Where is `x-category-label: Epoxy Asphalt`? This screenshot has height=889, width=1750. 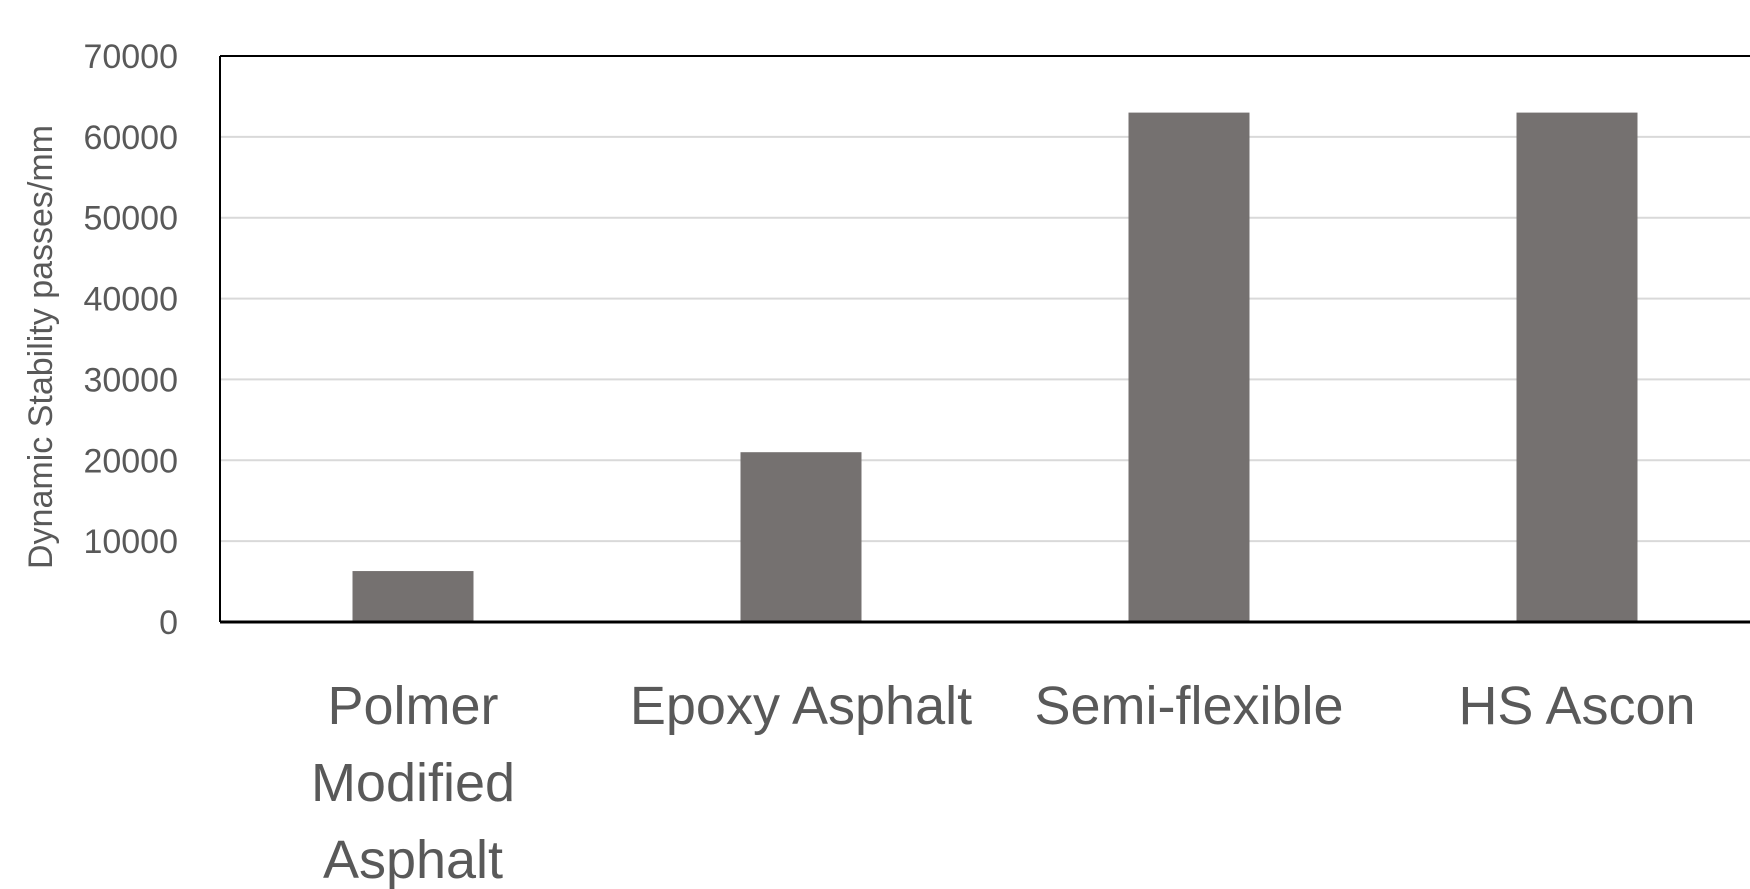
x-category-label: Epoxy Asphalt is located at coordinates (801, 706).